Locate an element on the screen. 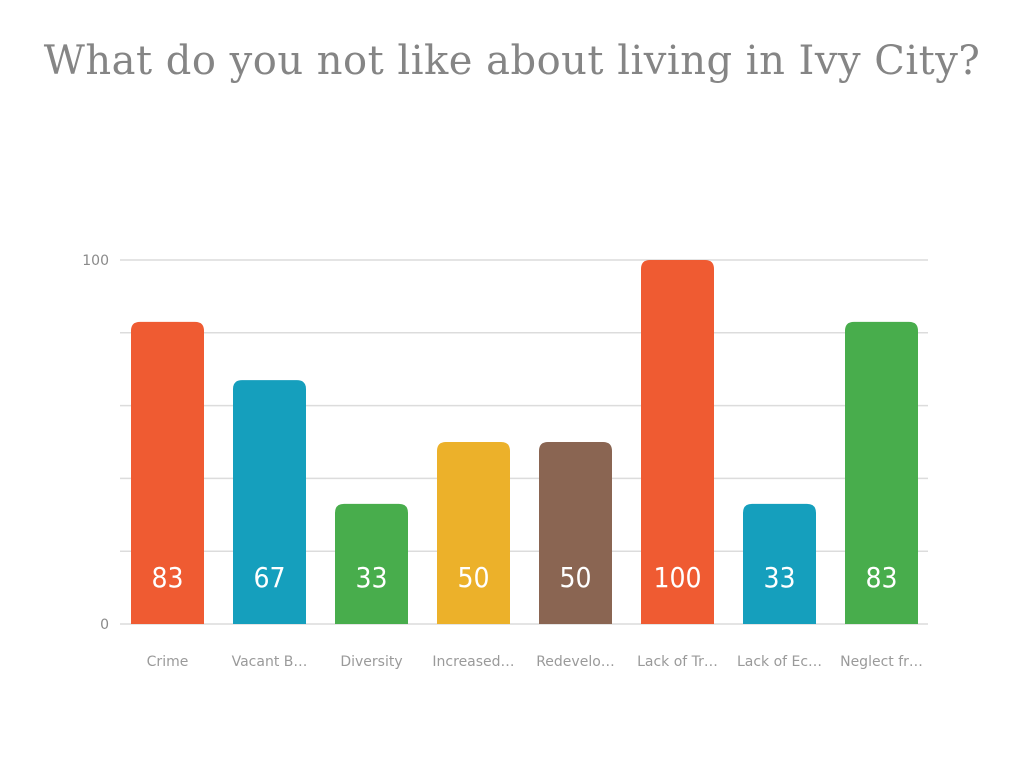 Image resolution: width=1024 pixels, height=768 pixels. y-tick-label: 100 is located at coordinates (95, 261).